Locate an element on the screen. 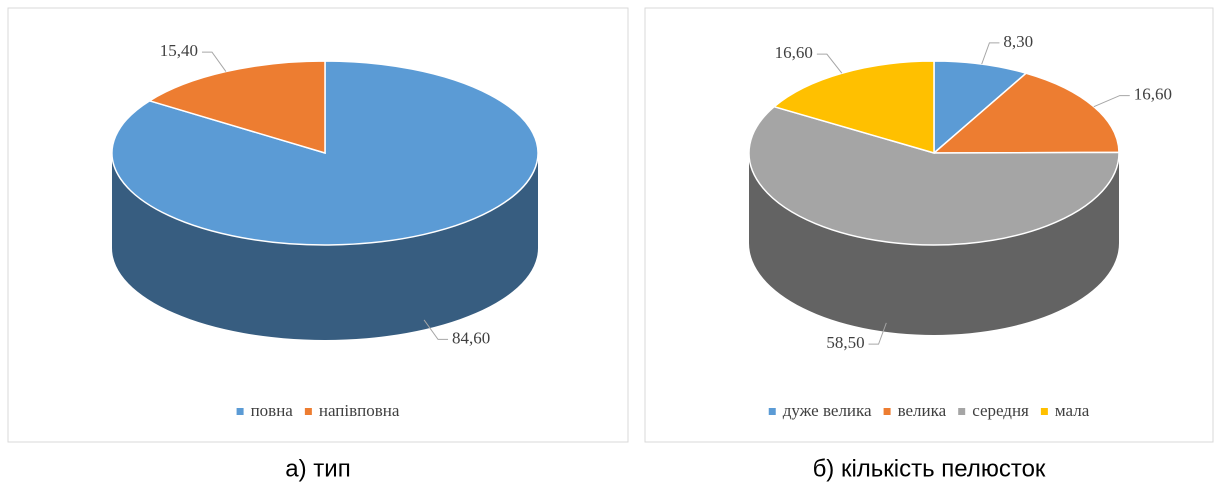 The image size is (1219, 491). legend-label: дуже велика is located at coordinates (827, 410).